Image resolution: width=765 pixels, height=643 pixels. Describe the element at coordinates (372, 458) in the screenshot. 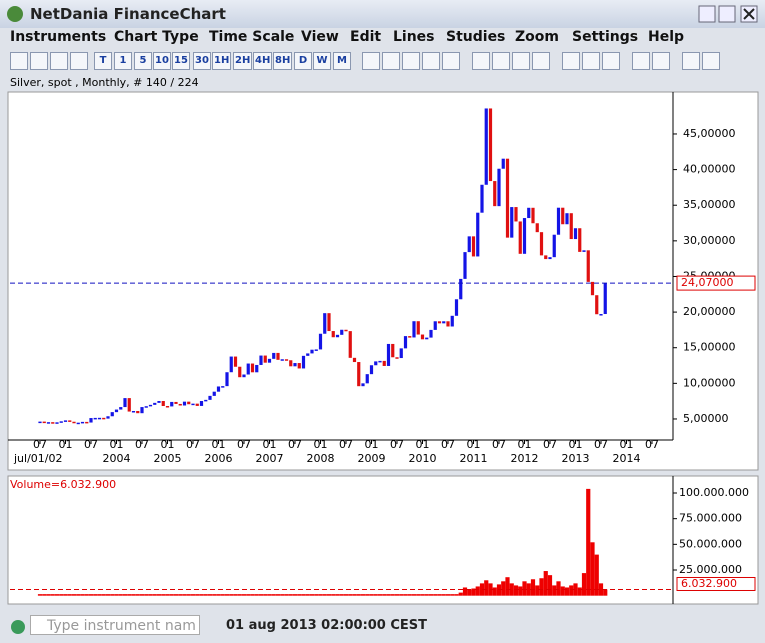

I see `x-tick-label-year: 2009` at that location.